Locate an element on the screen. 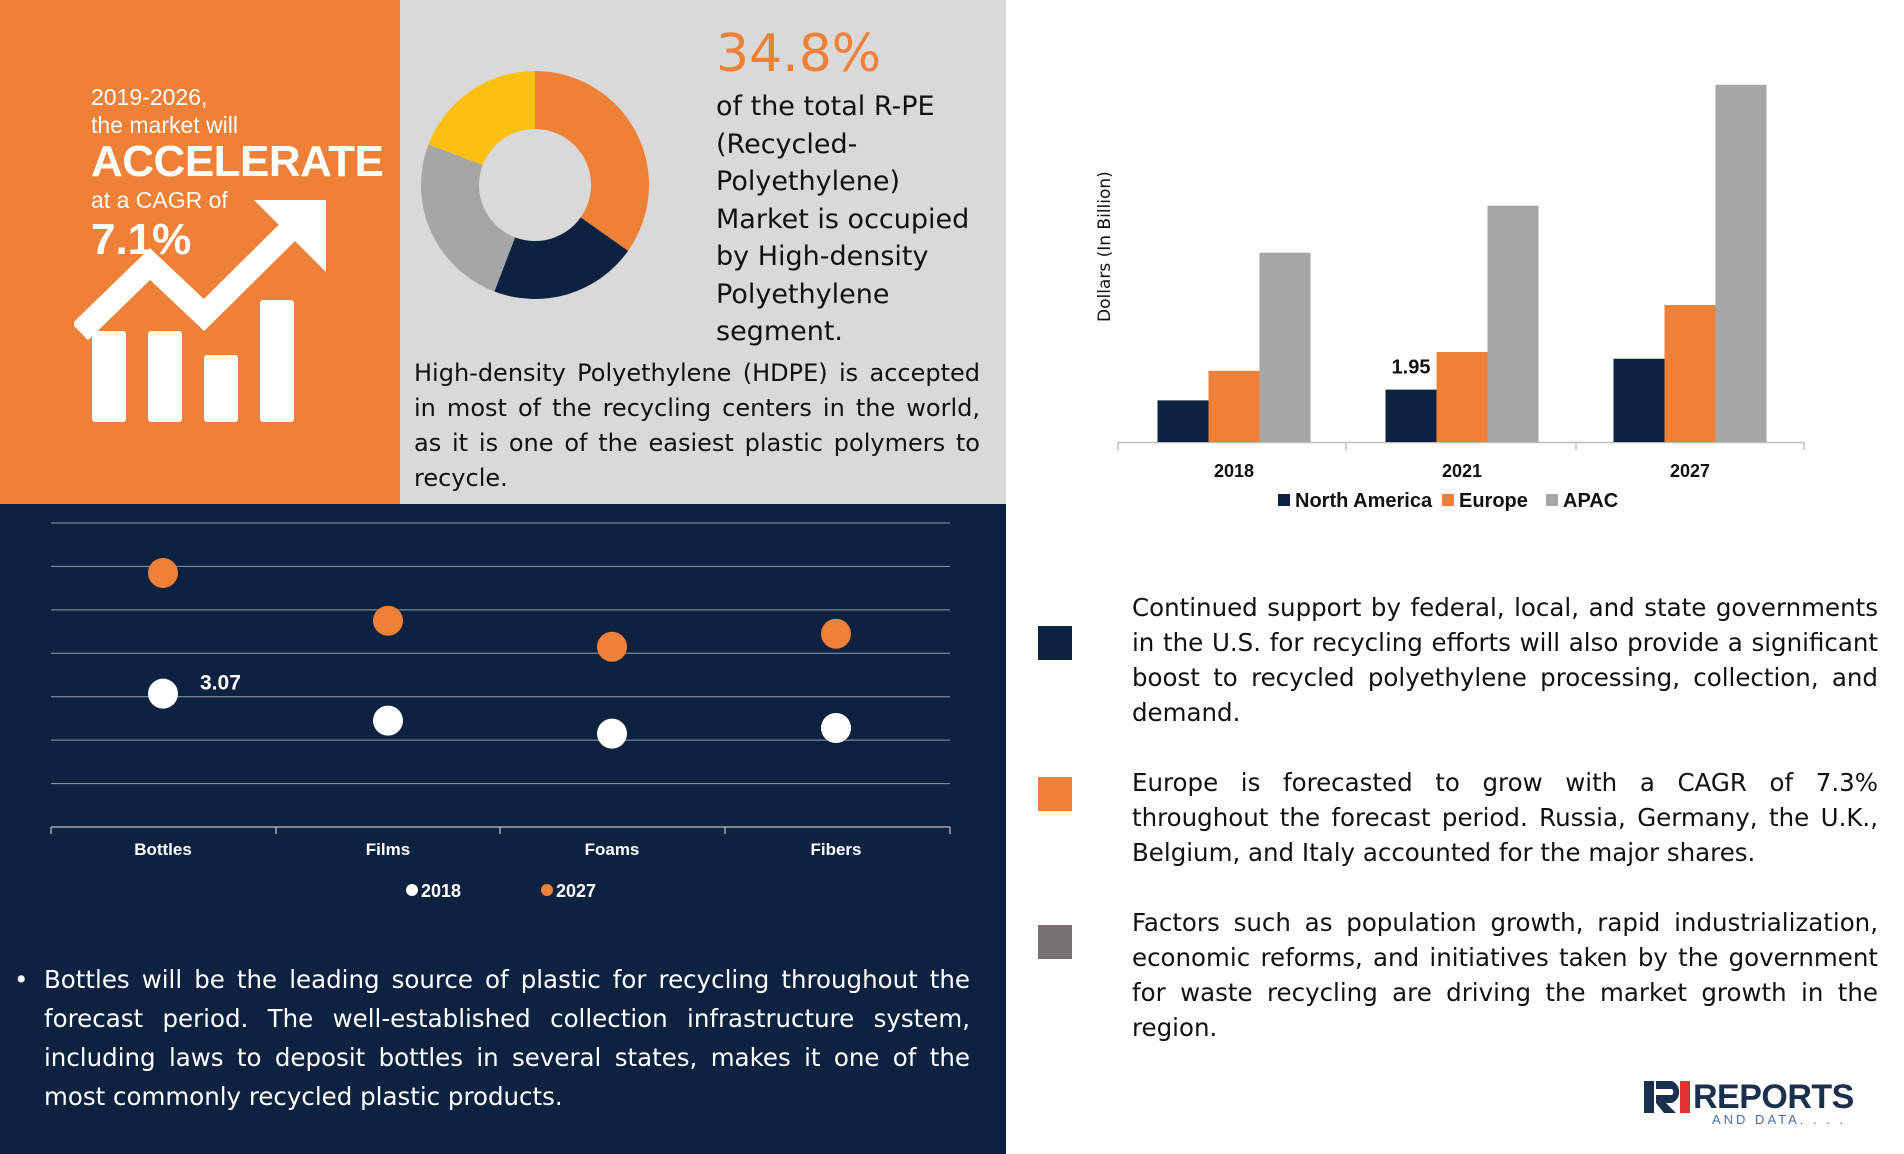 Image resolution: width=1904 pixels, height=1154 pixels. legend-label-north-america: North America is located at coordinates (1364, 501).